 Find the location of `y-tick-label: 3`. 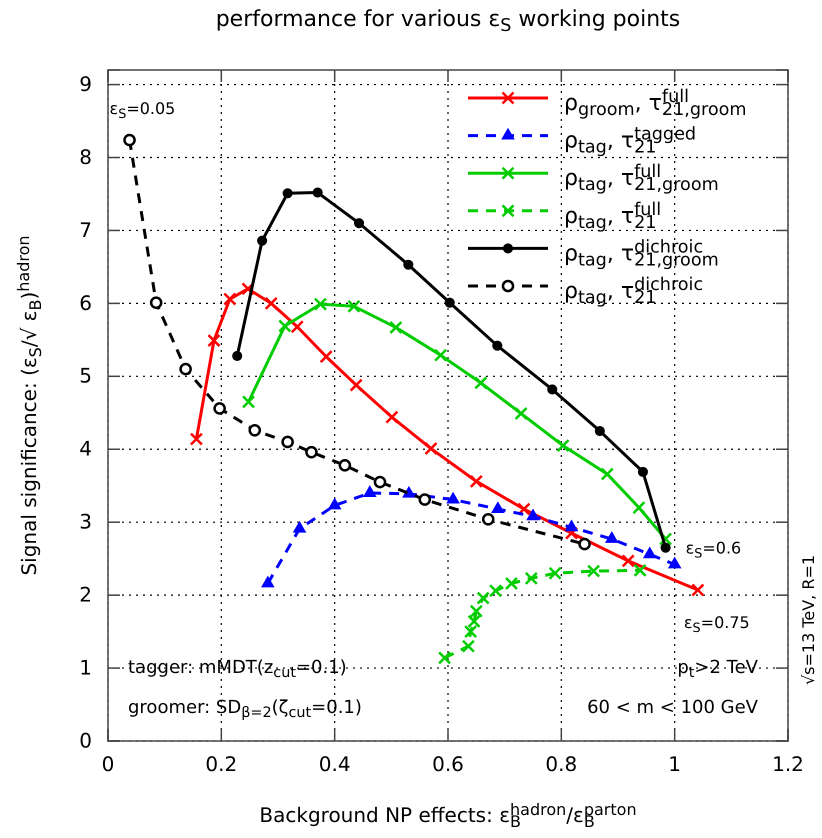

y-tick-label: 3 is located at coordinates (85, 522).